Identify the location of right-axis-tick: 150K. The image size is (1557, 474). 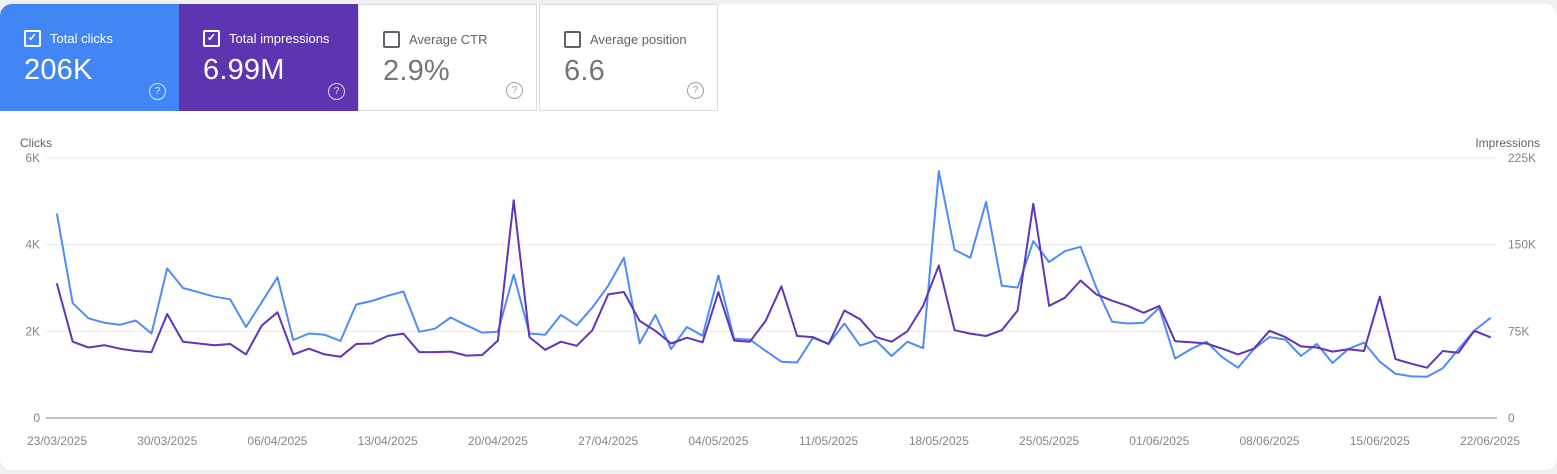
(1522, 245).